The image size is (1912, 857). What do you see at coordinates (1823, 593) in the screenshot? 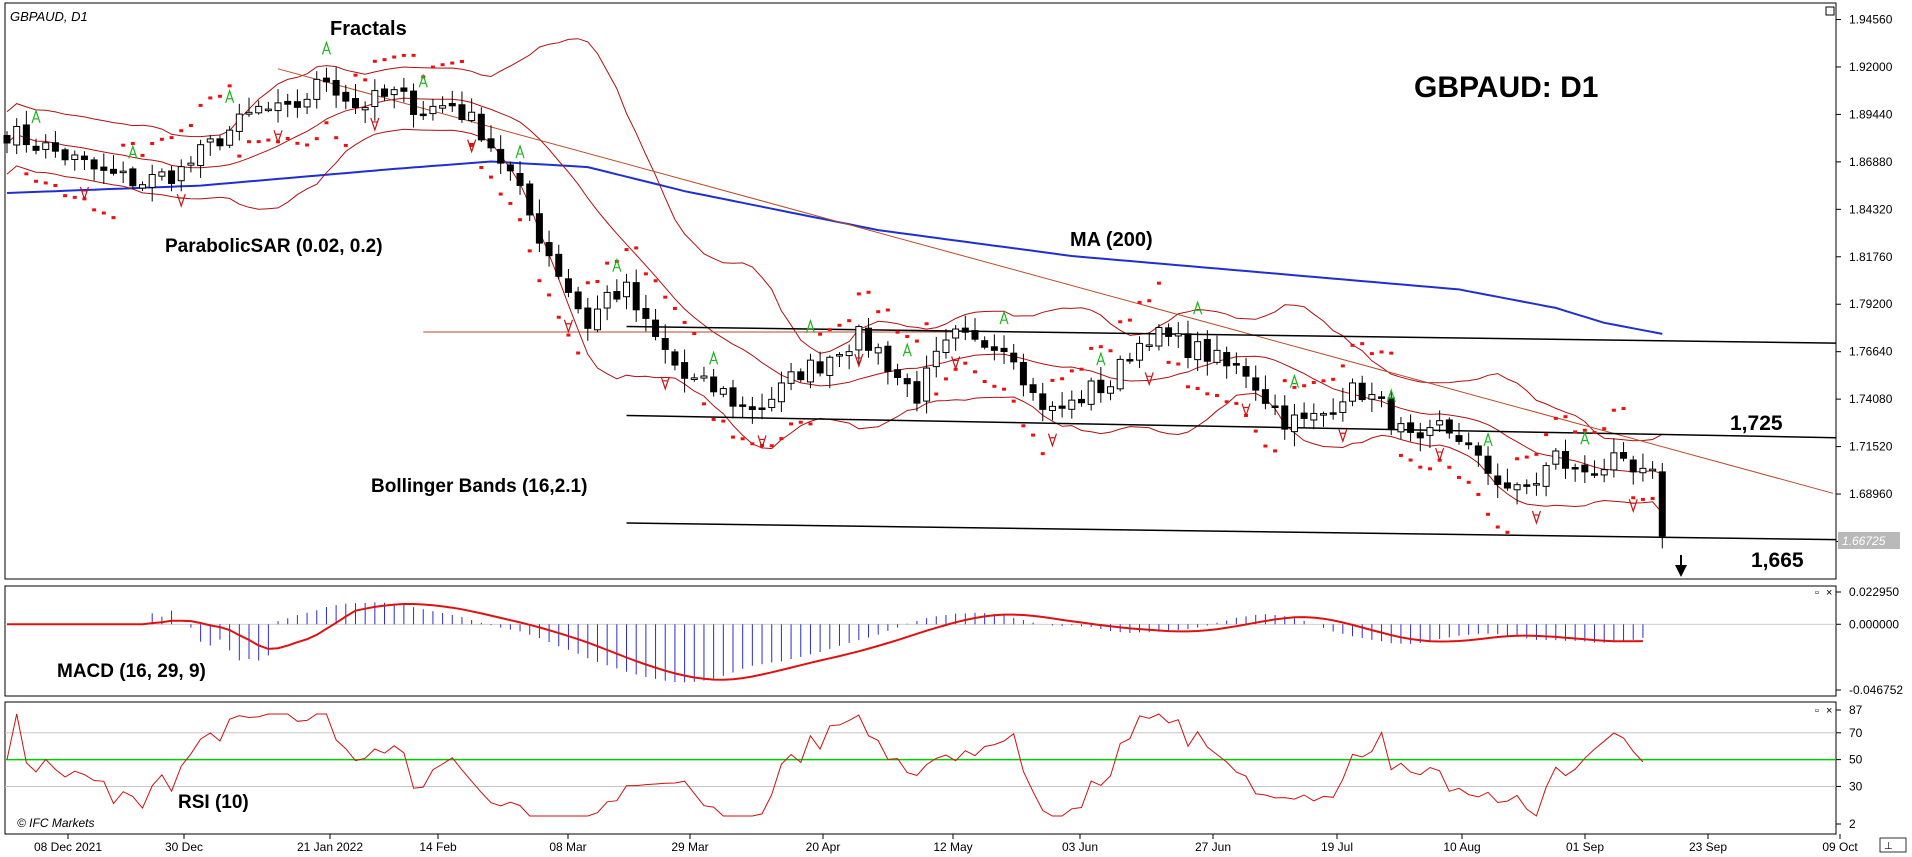
I see `macd-panel-controls: ▫ ×` at bounding box center [1823, 593].